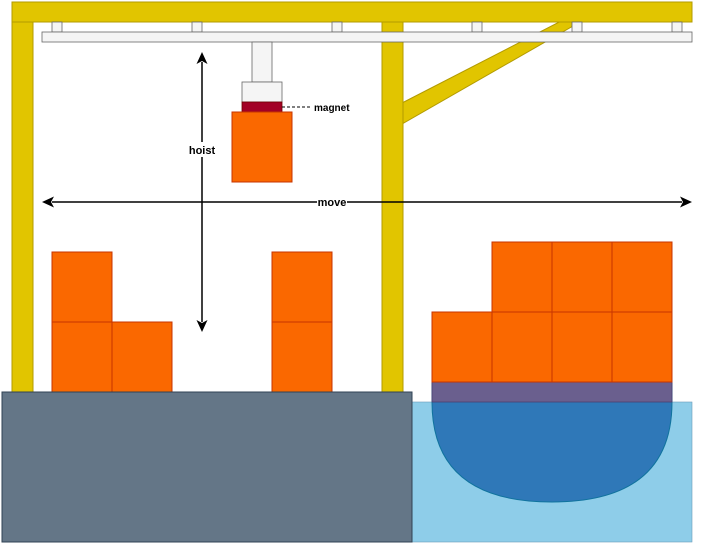 The height and width of the screenshot is (545, 705). What do you see at coordinates (352, 12) in the screenshot?
I see `crane-top-beam` at bounding box center [352, 12].